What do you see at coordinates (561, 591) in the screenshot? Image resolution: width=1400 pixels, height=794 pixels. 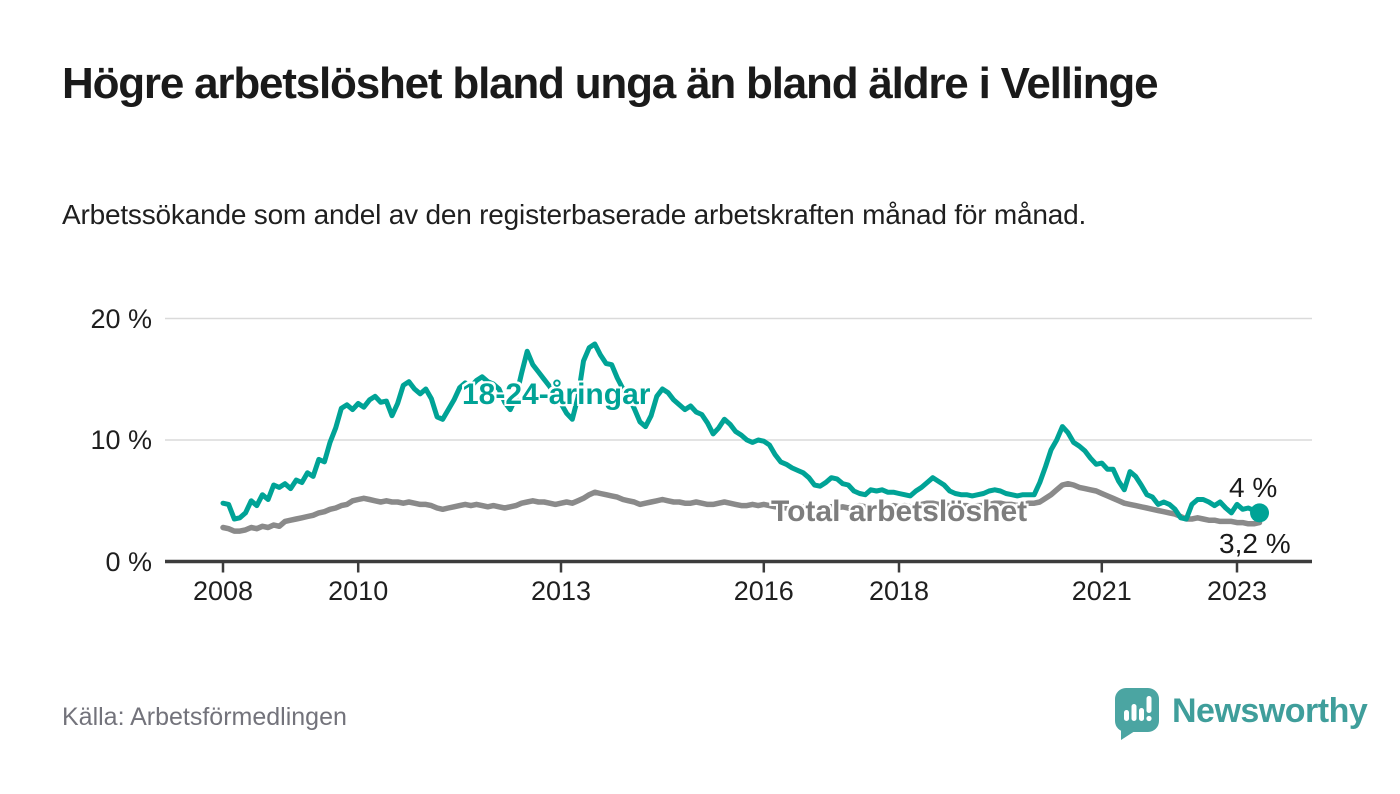 I see `x-tick-label: 2013` at bounding box center [561, 591].